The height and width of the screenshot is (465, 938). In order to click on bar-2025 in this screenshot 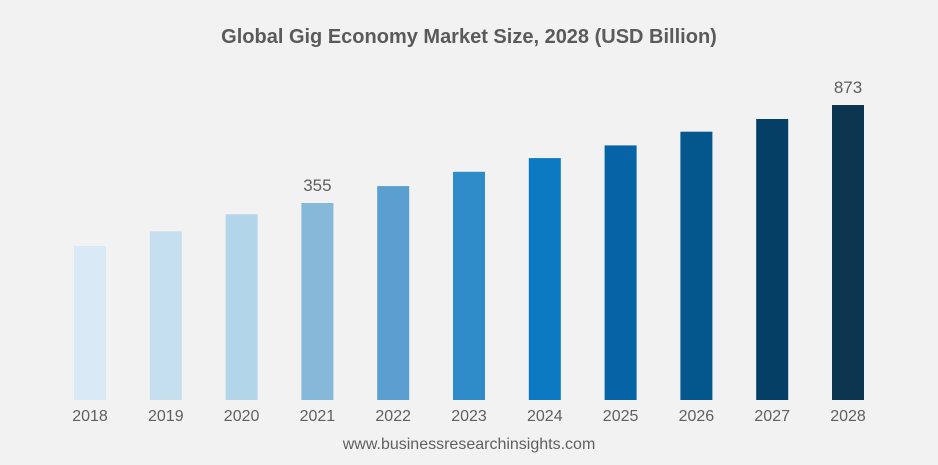, I will do `click(620, 272)`.